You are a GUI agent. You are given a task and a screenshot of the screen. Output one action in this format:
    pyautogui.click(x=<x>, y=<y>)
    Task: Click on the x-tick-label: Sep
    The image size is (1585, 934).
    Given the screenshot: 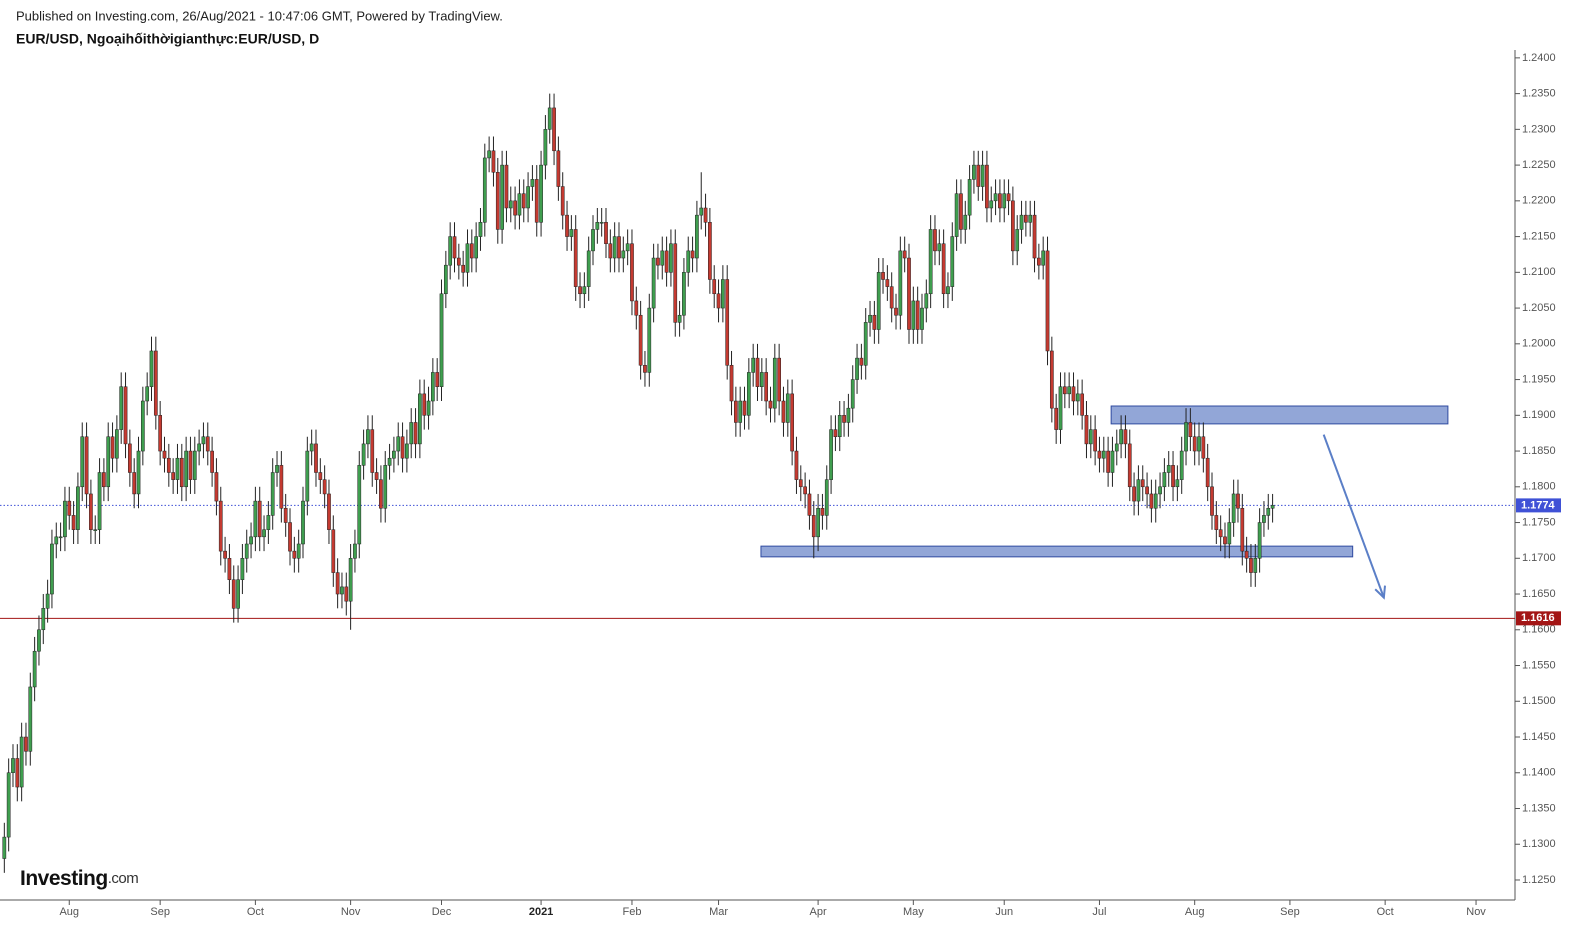 What is the action you would take?
    pyautogui.click(x=1290, y=912)
    